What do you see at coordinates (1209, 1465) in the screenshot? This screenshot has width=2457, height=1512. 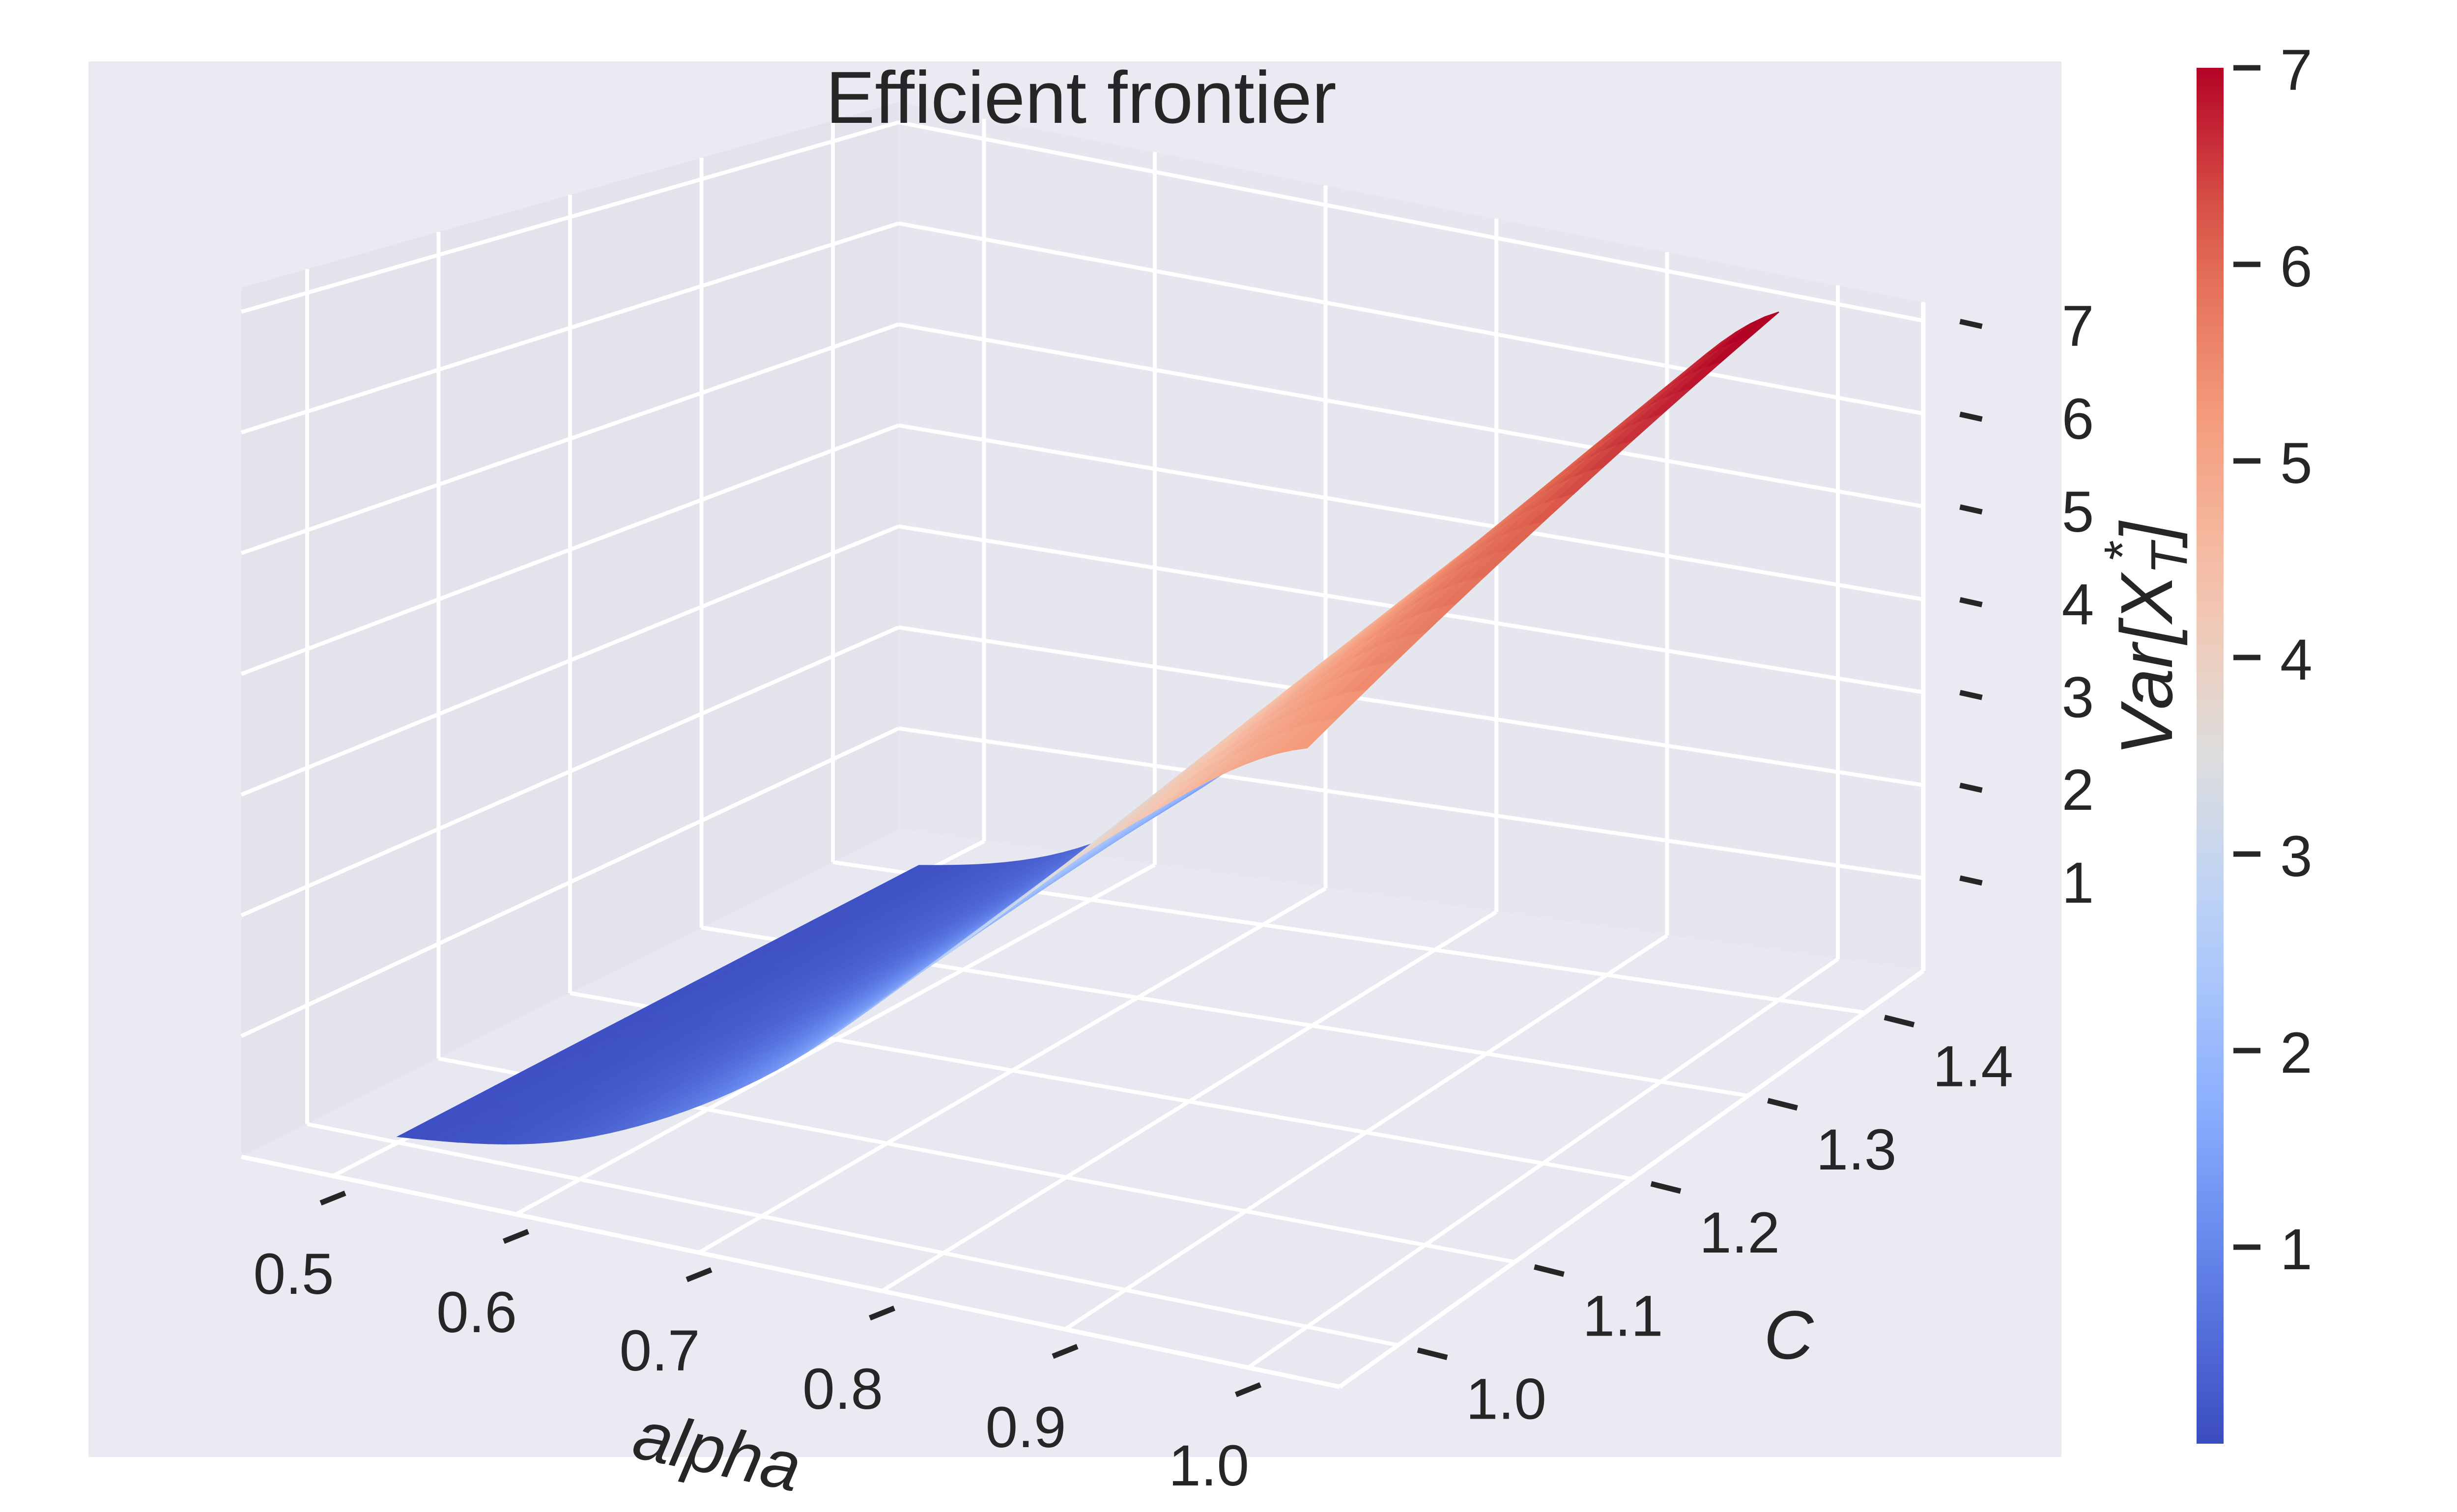 I see `x-tick-label: 1.0` at bounding box center [1209, 1465].